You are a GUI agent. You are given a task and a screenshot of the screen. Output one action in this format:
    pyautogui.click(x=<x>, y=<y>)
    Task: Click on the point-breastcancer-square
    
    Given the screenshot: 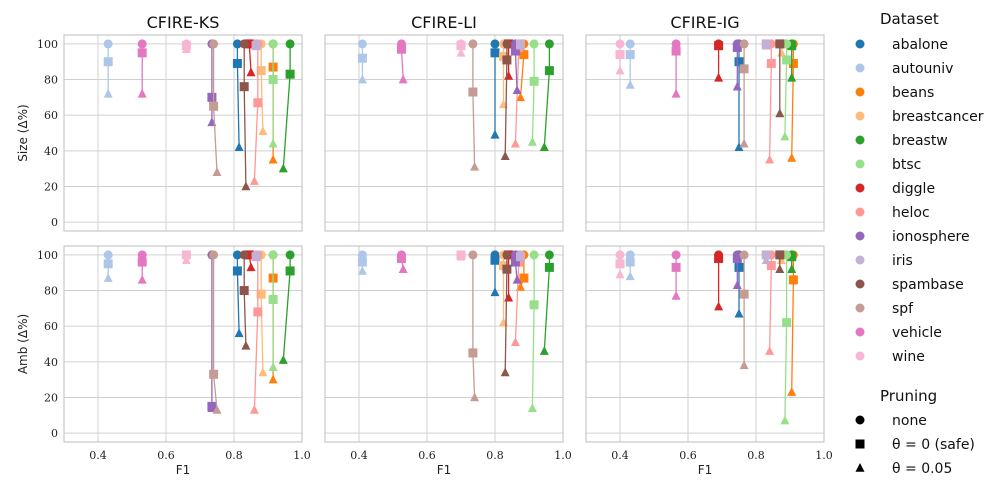 What is the action you would take?
    pyautogui.click(x=261, y=71)
    